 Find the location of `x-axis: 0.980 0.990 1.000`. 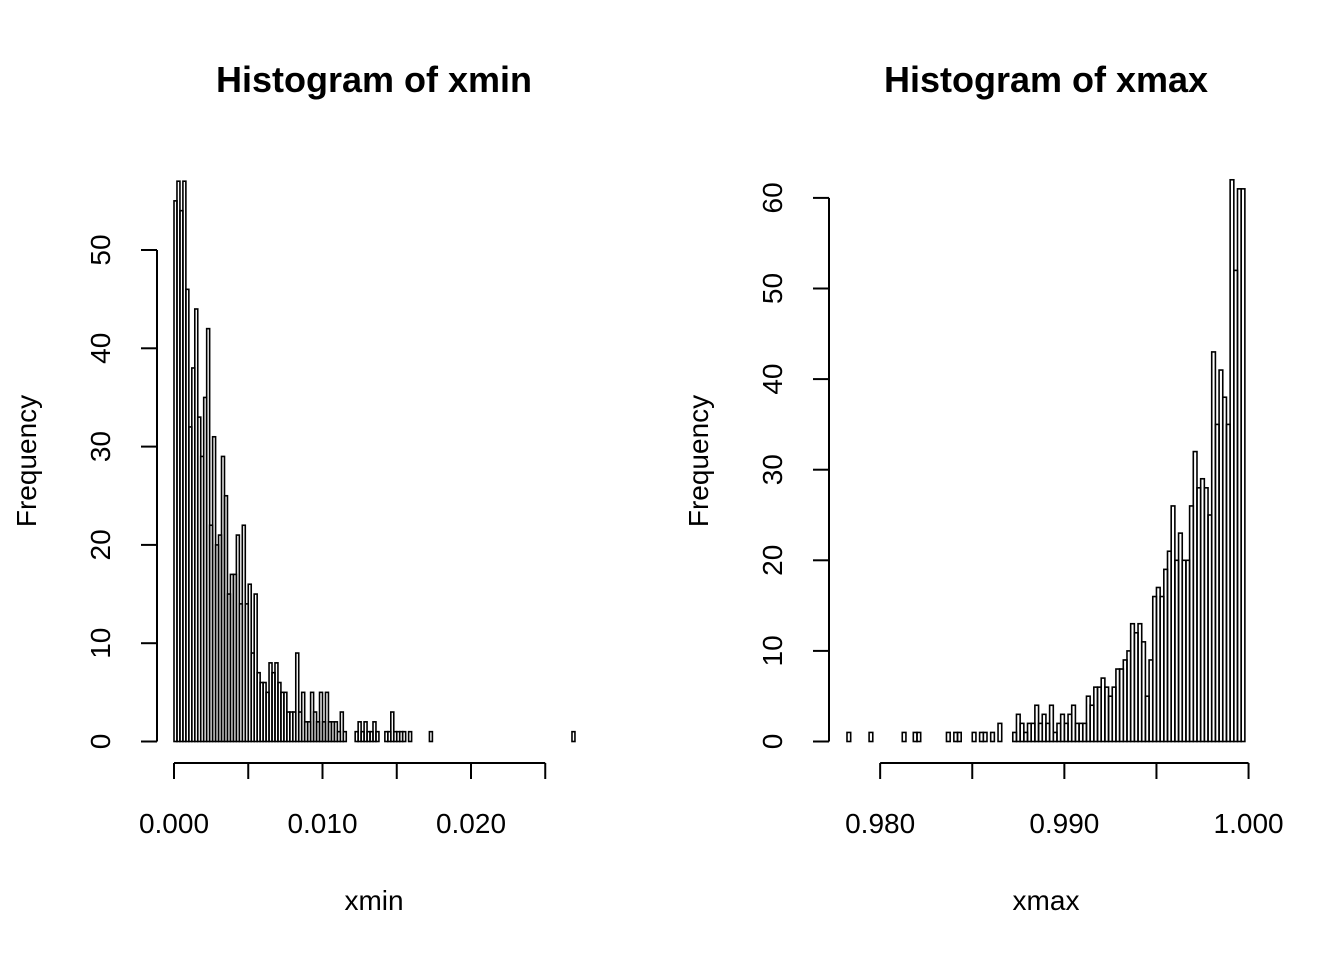

x-axis: 0.980 0.990 1.000 is located at coordinates (1064, 800).